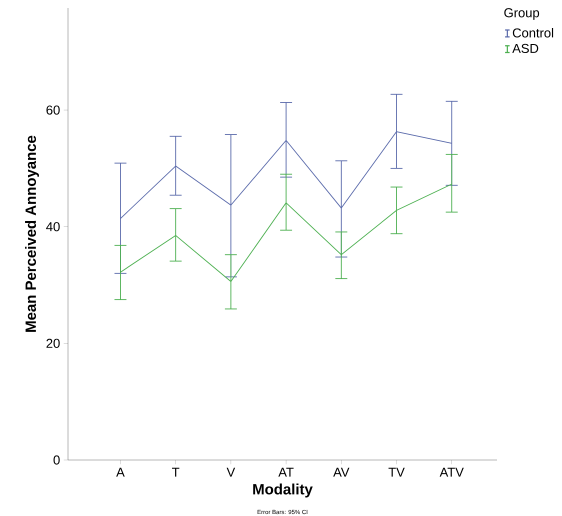  I want to click on x-tick-label: V, so click(231, 472).